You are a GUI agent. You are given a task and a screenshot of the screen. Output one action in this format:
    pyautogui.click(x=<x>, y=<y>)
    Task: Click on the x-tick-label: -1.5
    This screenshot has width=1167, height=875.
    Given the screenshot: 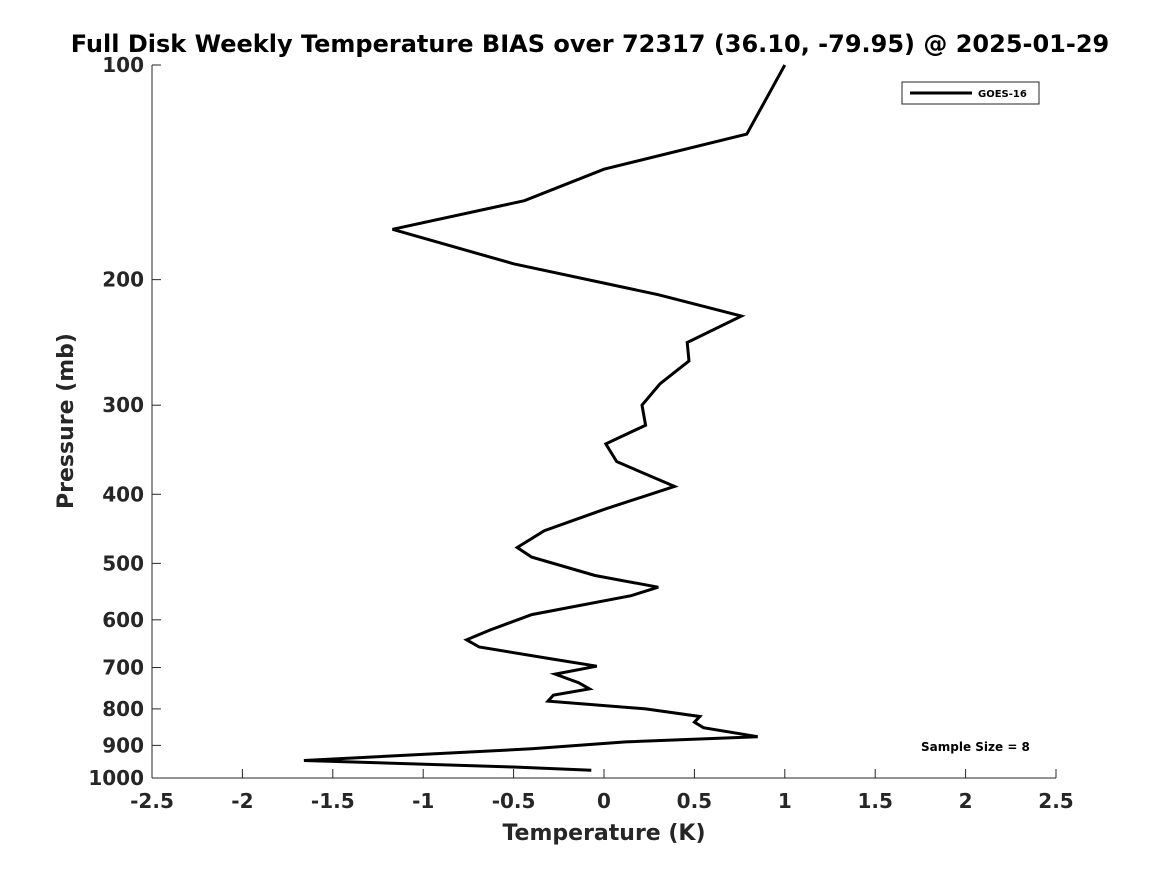 What is the action you would take?
    pyautogui.click(x=333, y=801)
    